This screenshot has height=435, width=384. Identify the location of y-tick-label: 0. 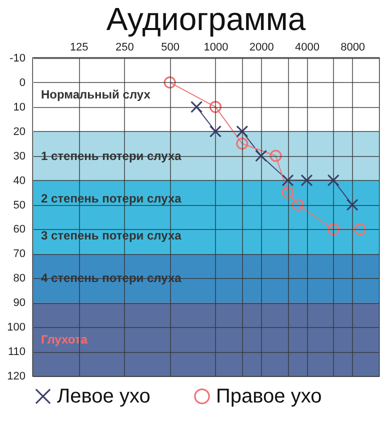
(22, 82).